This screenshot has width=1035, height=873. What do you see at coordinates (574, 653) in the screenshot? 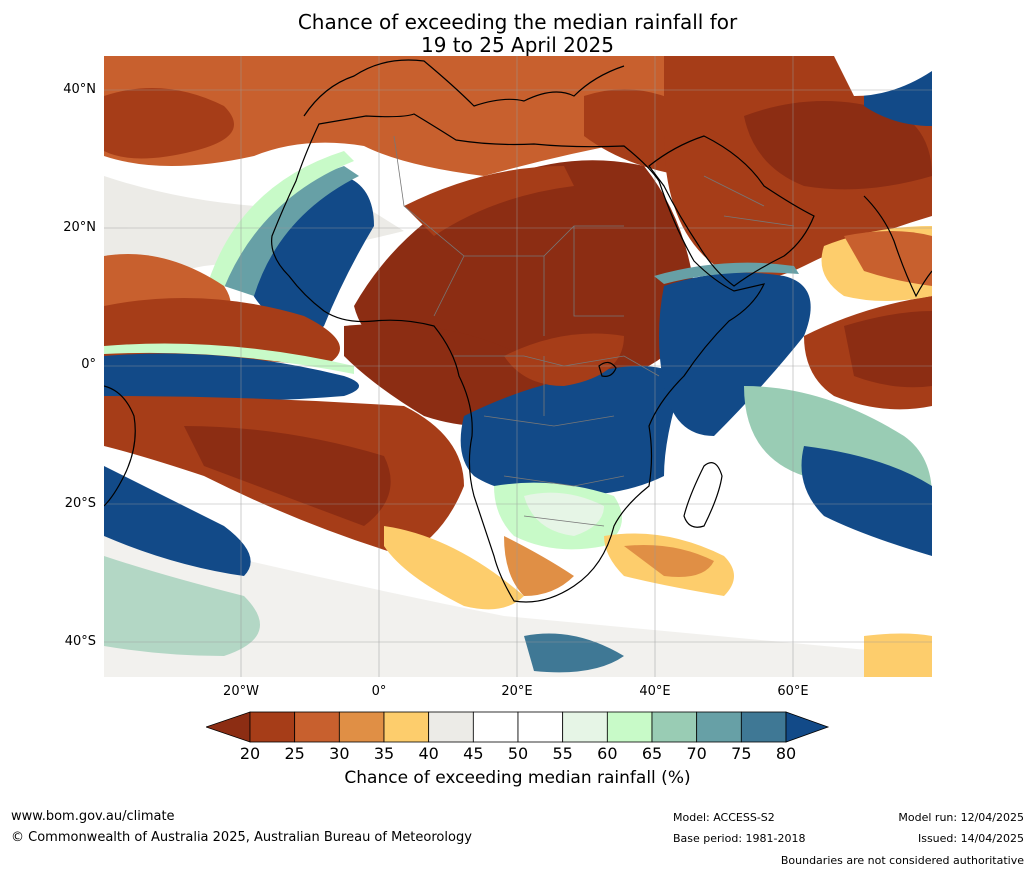
I see `wet-south-pocket` at bounding box center [574, 653].